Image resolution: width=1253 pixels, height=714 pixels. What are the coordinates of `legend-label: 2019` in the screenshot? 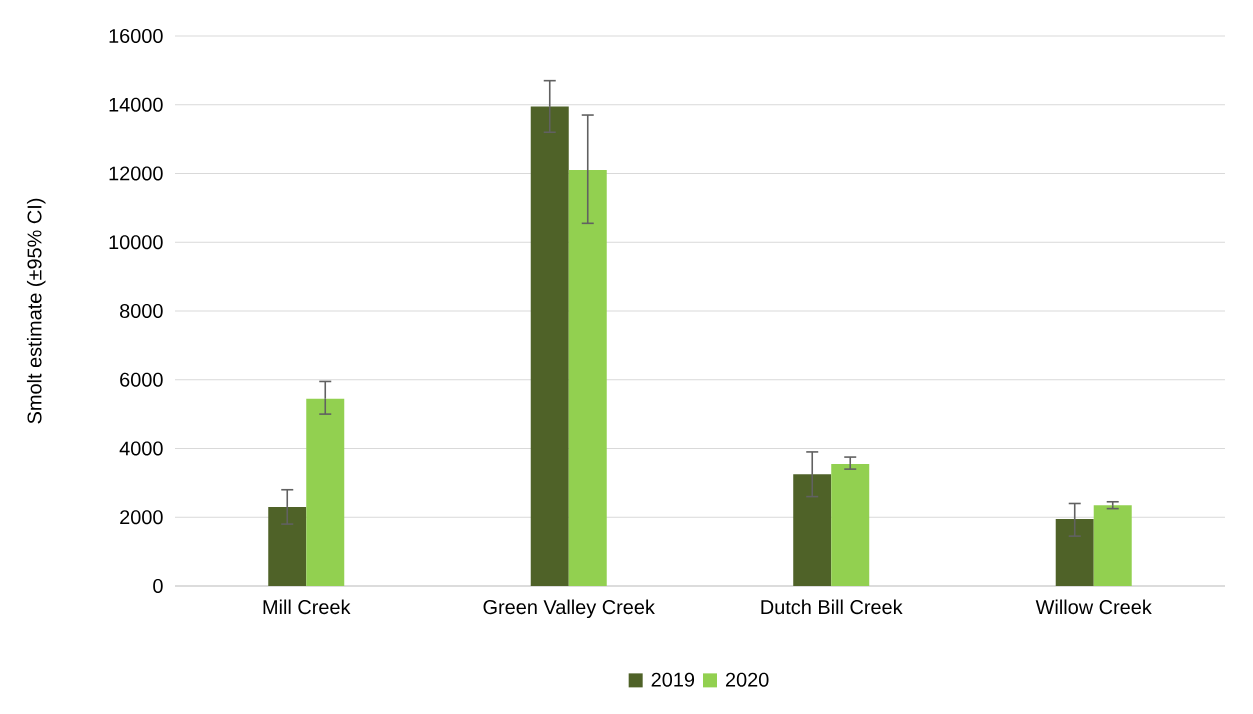 It's located at (673, 679).